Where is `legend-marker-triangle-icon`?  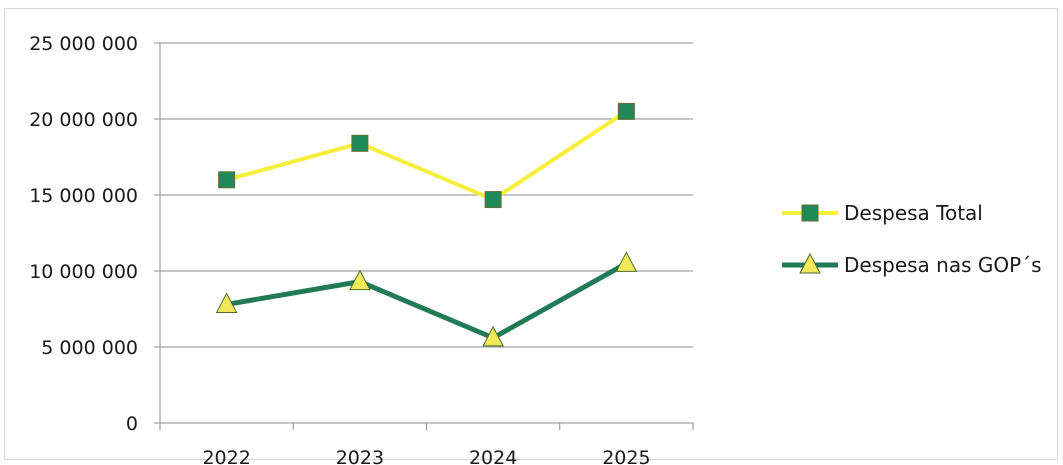
legend-marker-triangle-icon is located at coordinates (810, 263).